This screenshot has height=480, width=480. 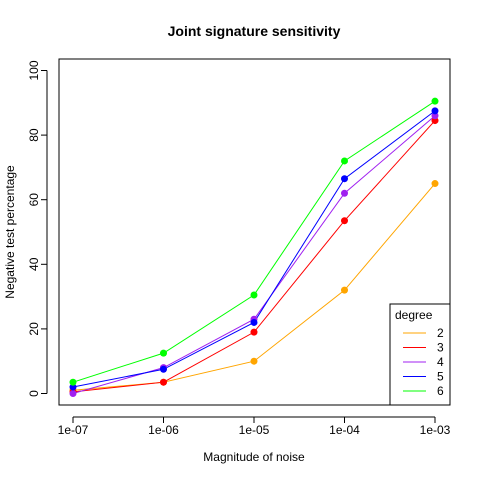 I want to click on y-tick-label: 40, so click(x=34, y=264).